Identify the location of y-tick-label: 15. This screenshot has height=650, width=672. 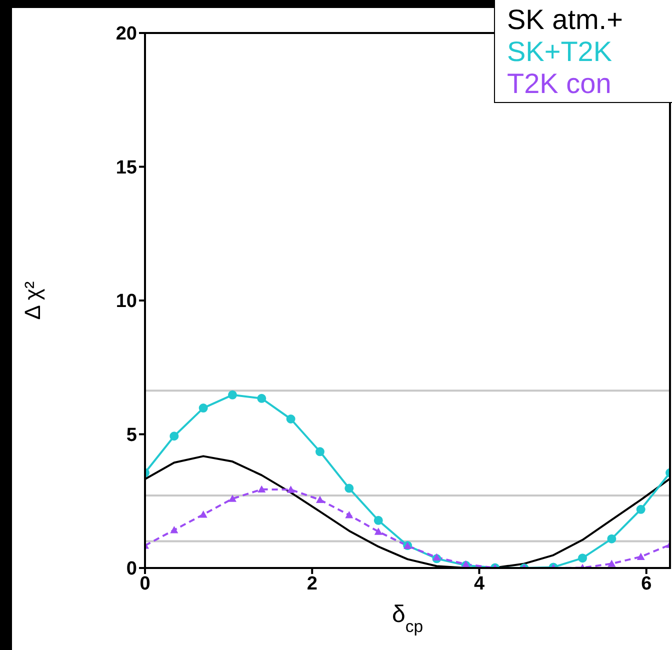
(127, 167).